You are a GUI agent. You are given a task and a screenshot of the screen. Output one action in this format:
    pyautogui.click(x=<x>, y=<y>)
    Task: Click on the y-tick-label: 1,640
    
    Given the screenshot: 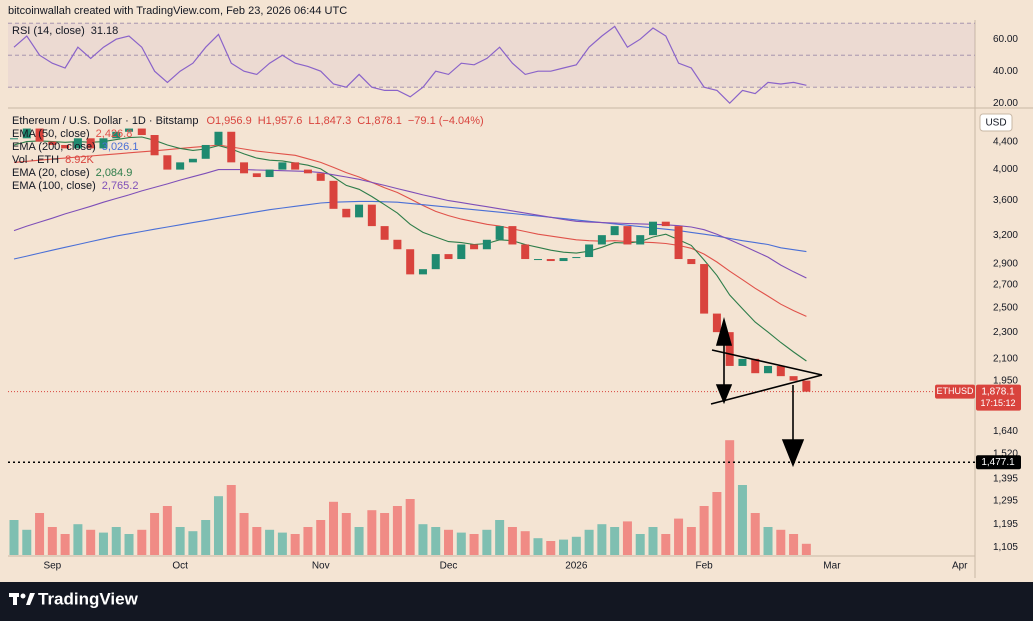 What is the action you would take?
    pyautogui.click(x=1005, y=431)
    